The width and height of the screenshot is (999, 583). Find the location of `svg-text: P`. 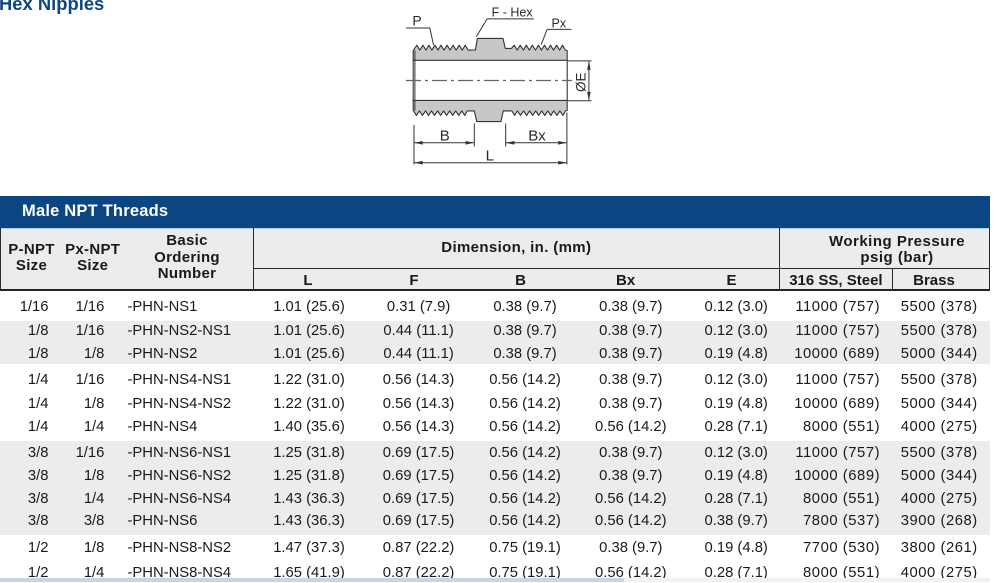

svg-text: P is located at coordinates (416, 21).